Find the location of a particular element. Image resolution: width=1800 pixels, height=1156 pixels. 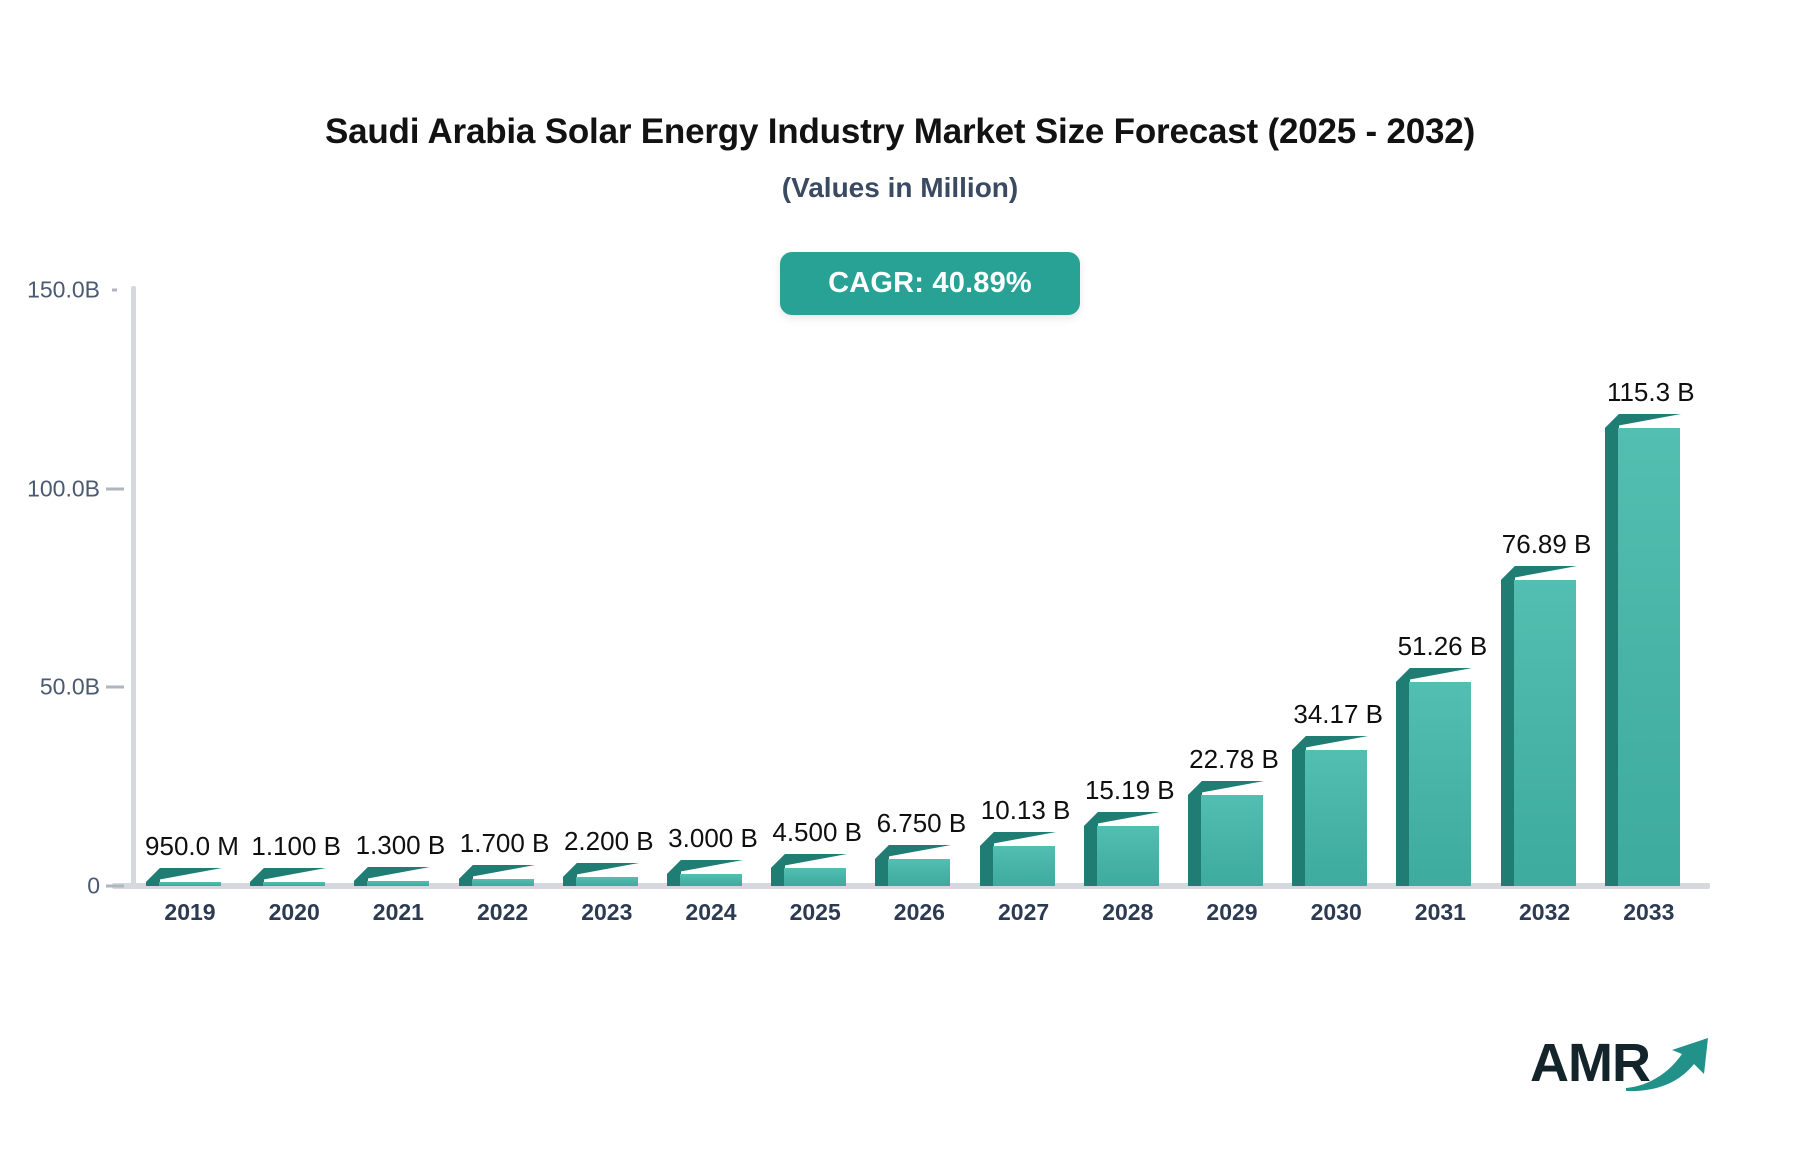

bar-2024 is located at coordinates (705, 873).